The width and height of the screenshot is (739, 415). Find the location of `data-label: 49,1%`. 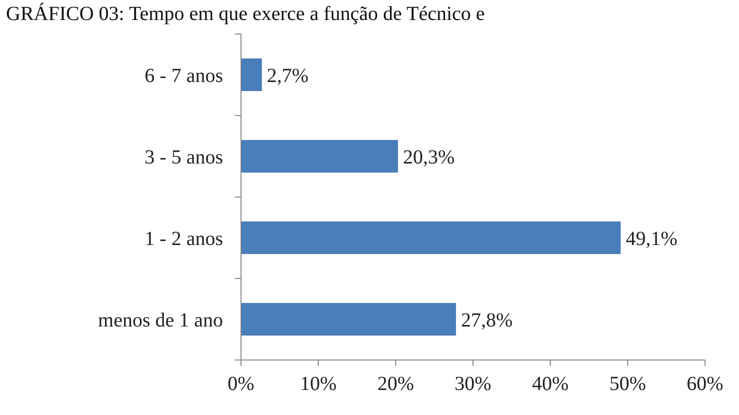

data-label: 49,1% is located at coordinates (652, 239).